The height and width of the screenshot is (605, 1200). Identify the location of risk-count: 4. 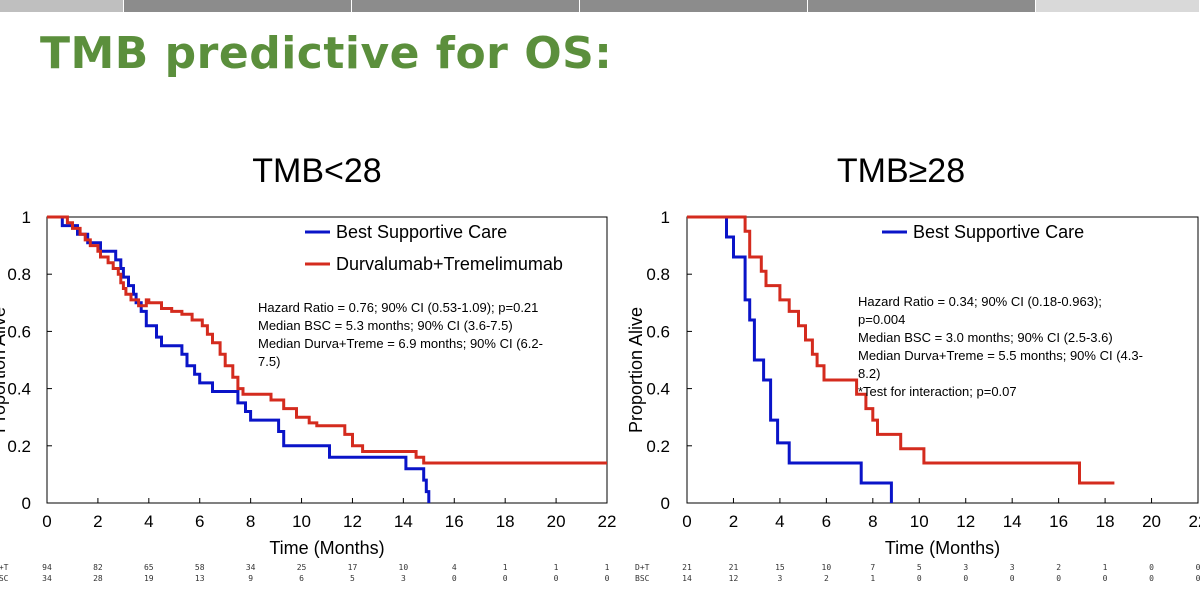
(454, 567).